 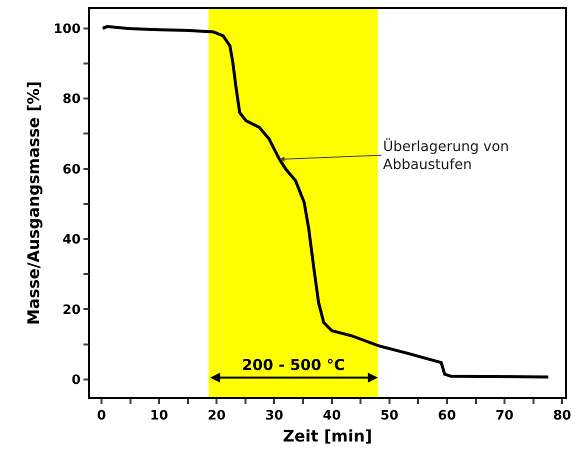 I want to click on x-tick-label: 50, so click(x=389, y=416).